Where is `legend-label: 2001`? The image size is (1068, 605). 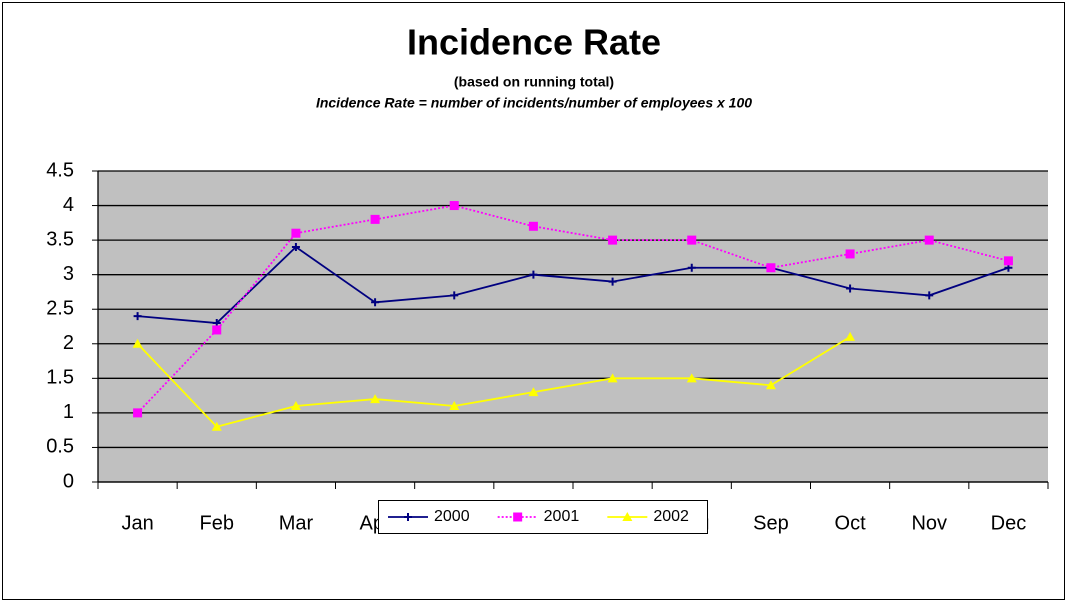 legend-label: 2001 is located at coordinates (562, 516).